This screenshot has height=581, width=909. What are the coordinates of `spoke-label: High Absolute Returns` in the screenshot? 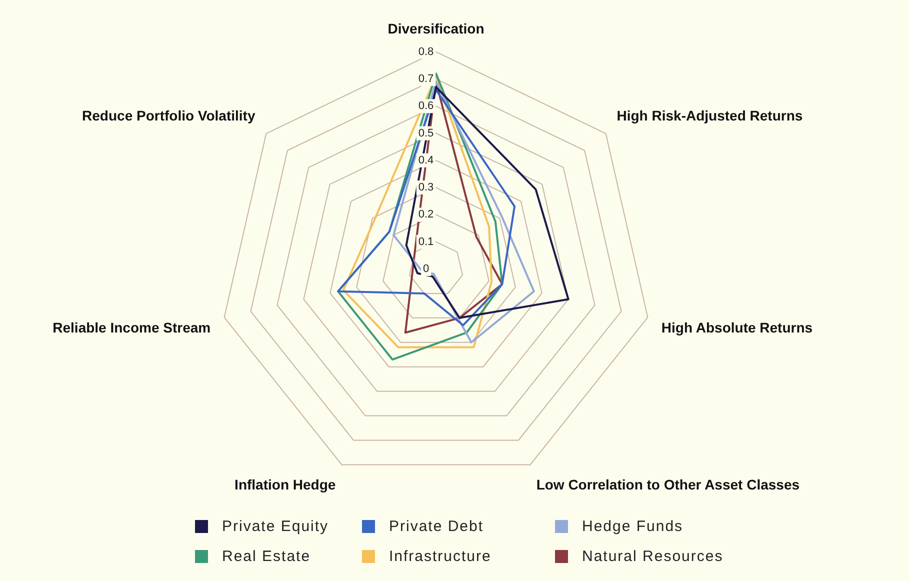 It's located at (737, 328).